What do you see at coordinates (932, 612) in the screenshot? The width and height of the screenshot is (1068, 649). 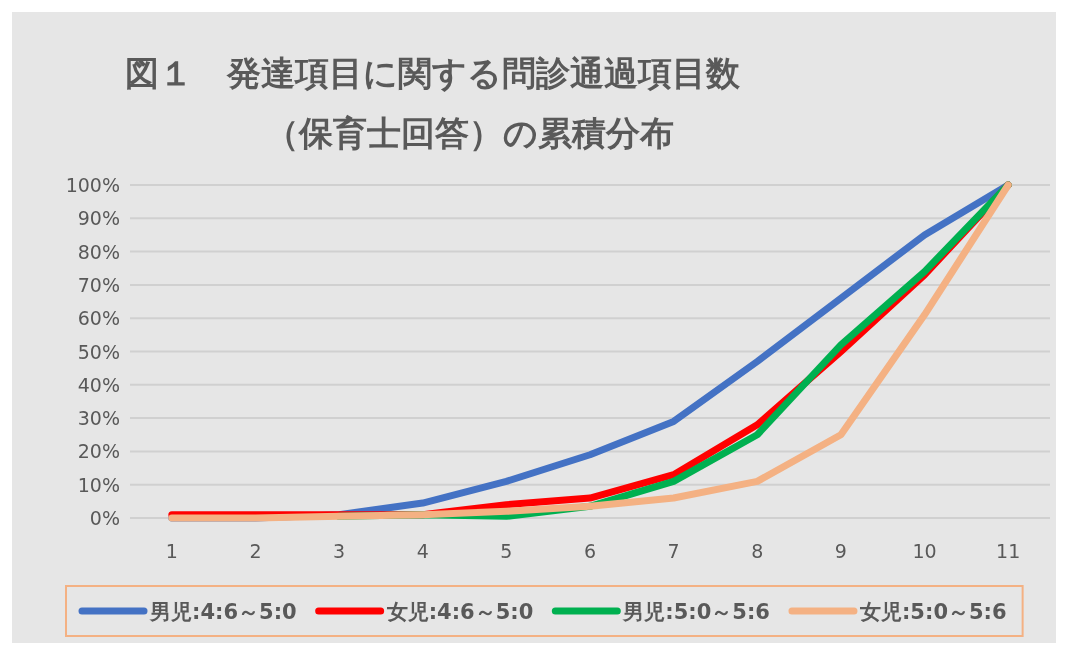 I see `legend-label: 女児:5:0～5:6` at bounding box center [932, 612].